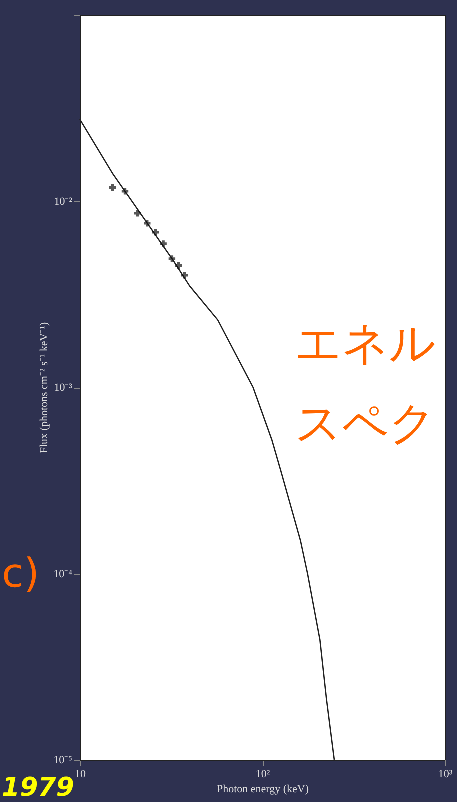 The height and width of the screenshot is (802, 457). I want to click on x-tick-label: 10³, so click(446, 774).